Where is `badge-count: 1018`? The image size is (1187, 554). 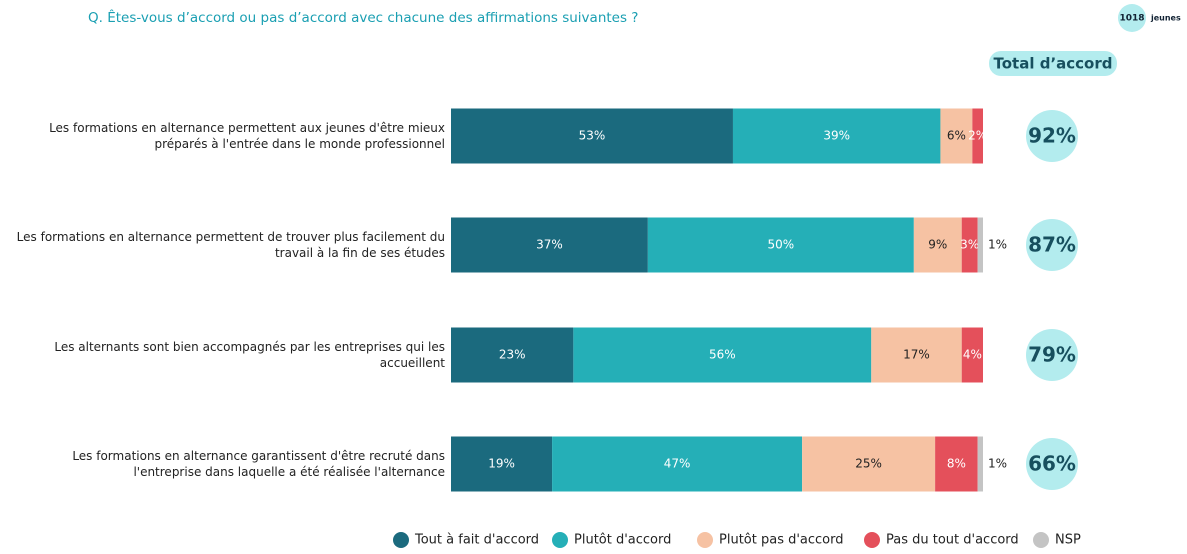
badge-count: 1018 is located at coordinates (1131, 19).